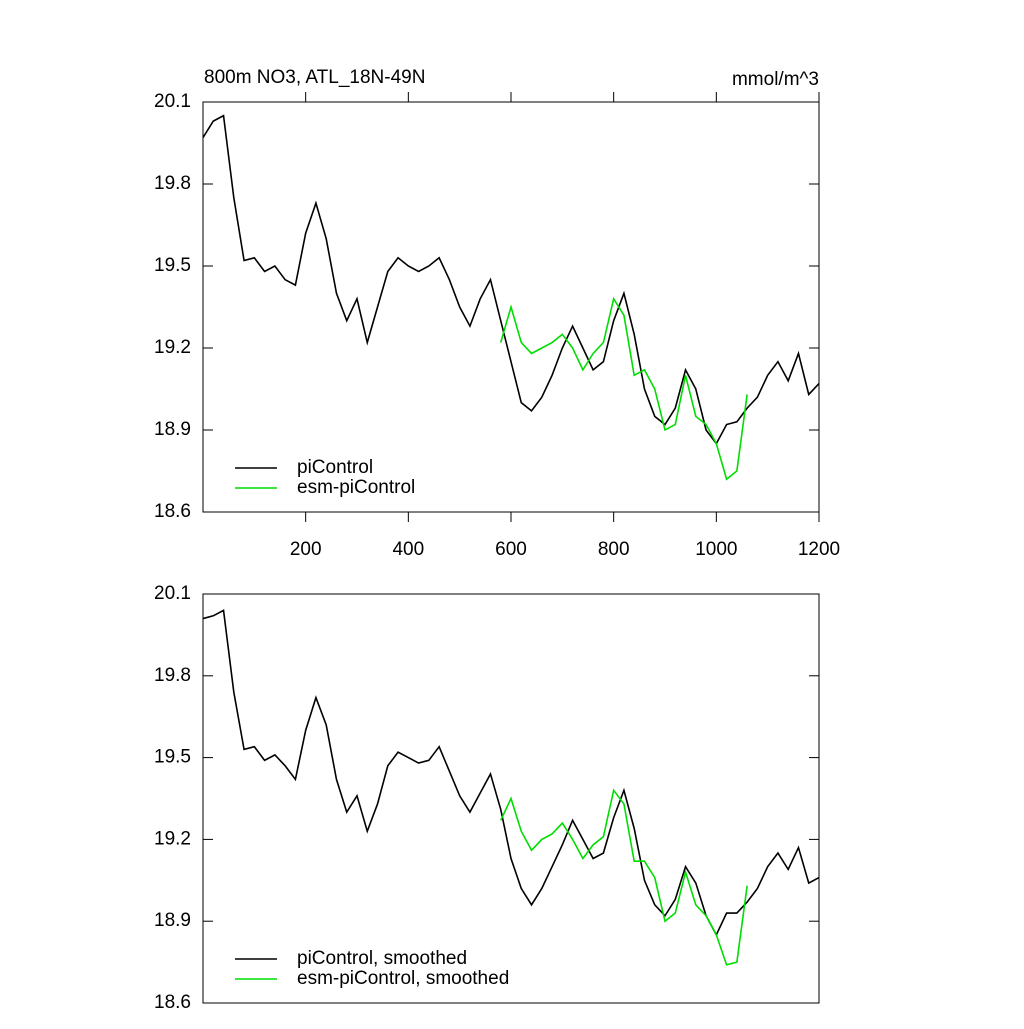 The height and width of the screenshot is (1029, 1024). Describe the element at coordinates (775, 79) in the screenshot. I see `units-label: mmol/m^3` at that location.